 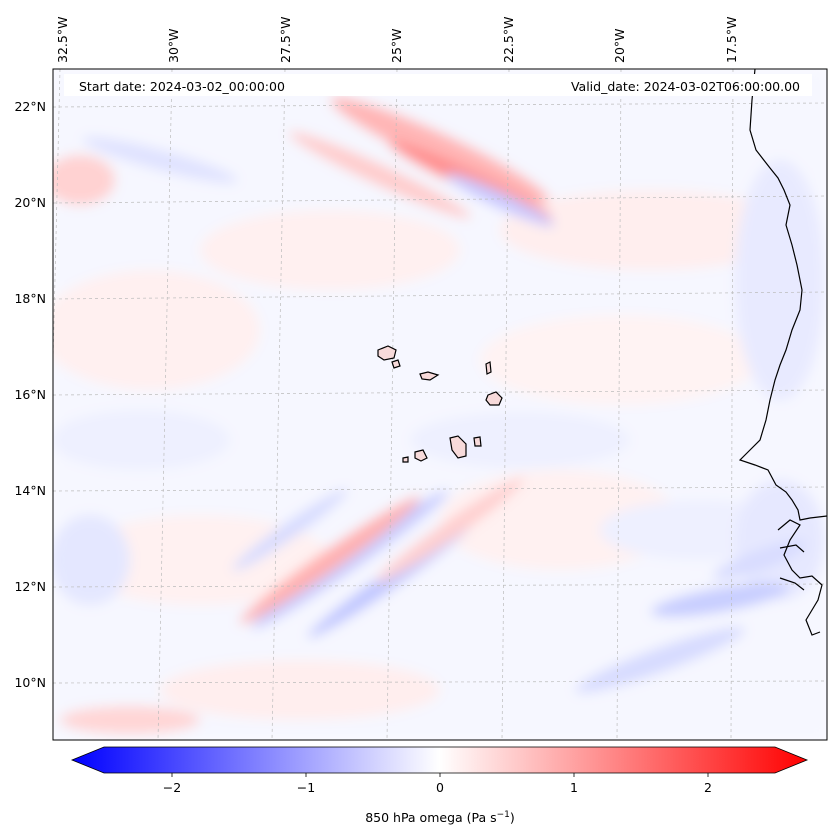 What do you see at coordinates (438, 85) in the screenshot?
I see `header-box` at bounding box center [438, 85].